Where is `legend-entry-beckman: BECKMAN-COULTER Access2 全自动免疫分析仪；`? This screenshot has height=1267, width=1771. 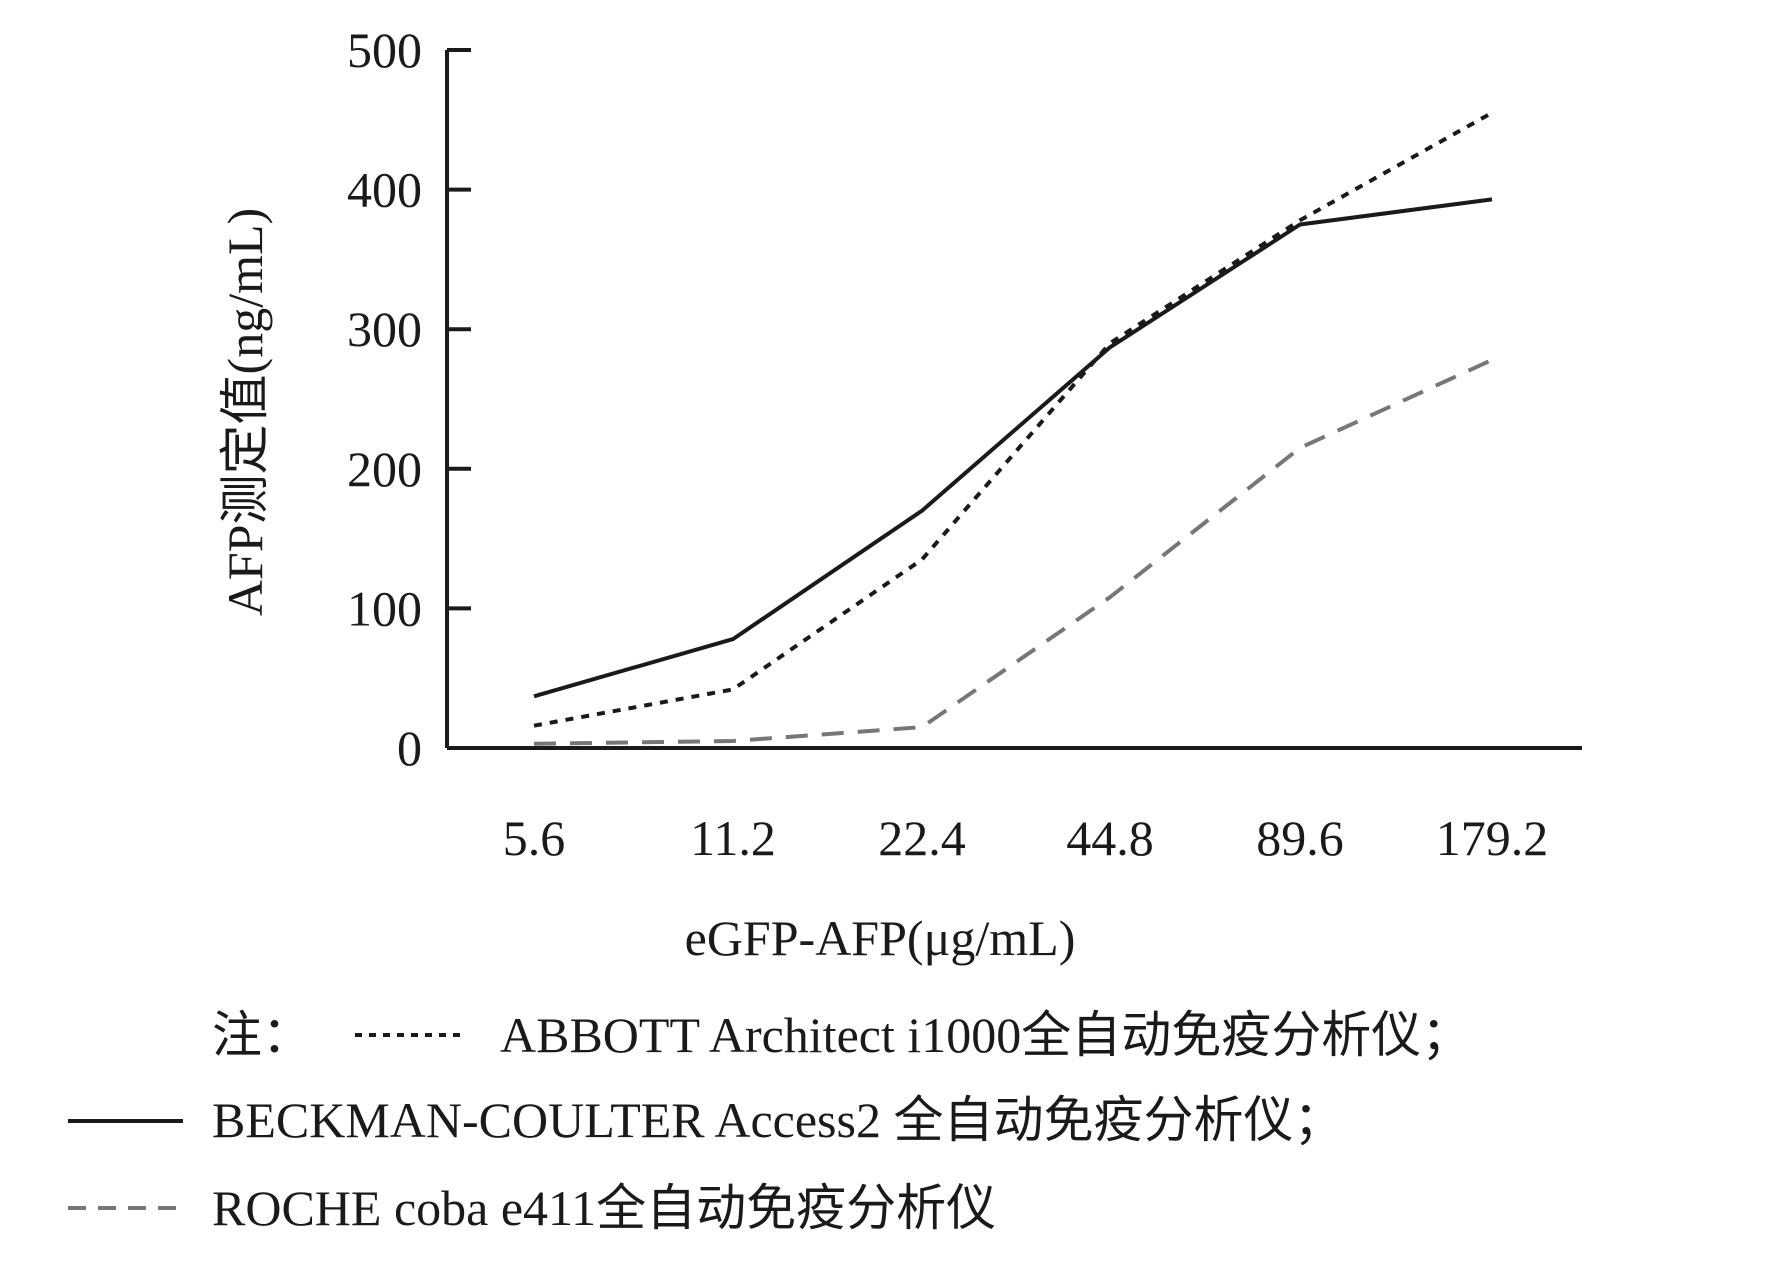
legend-entry-beckman: BECKMAN-COULTER Access2 全自动免疫分析仪； is located at coordinates (777, 1120).